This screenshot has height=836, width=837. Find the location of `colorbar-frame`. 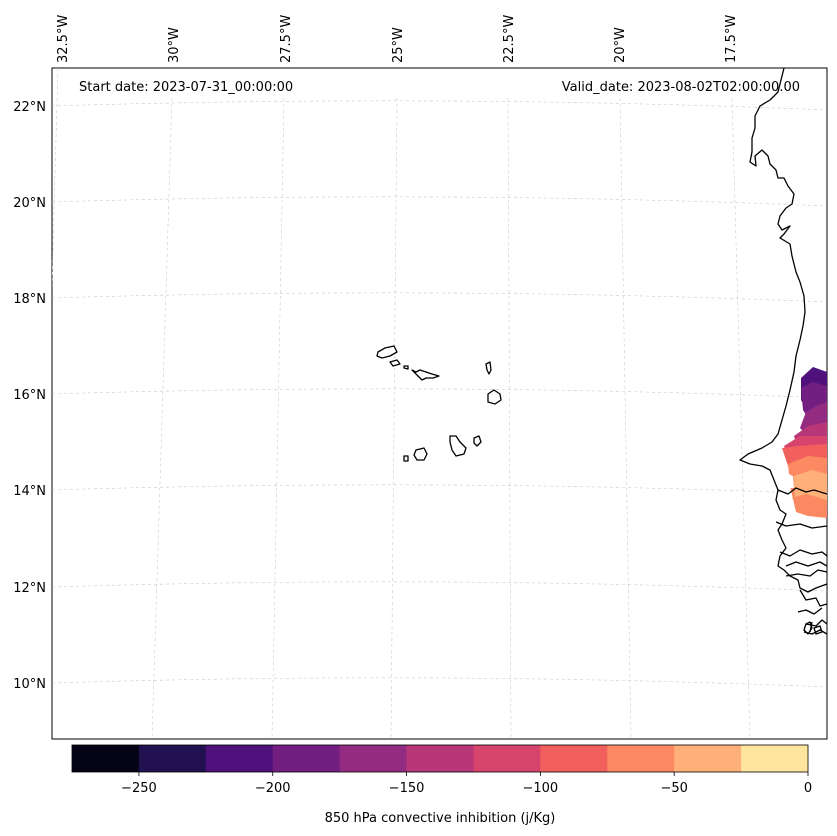

colorbar-frame is located at coordinates (440, 758).